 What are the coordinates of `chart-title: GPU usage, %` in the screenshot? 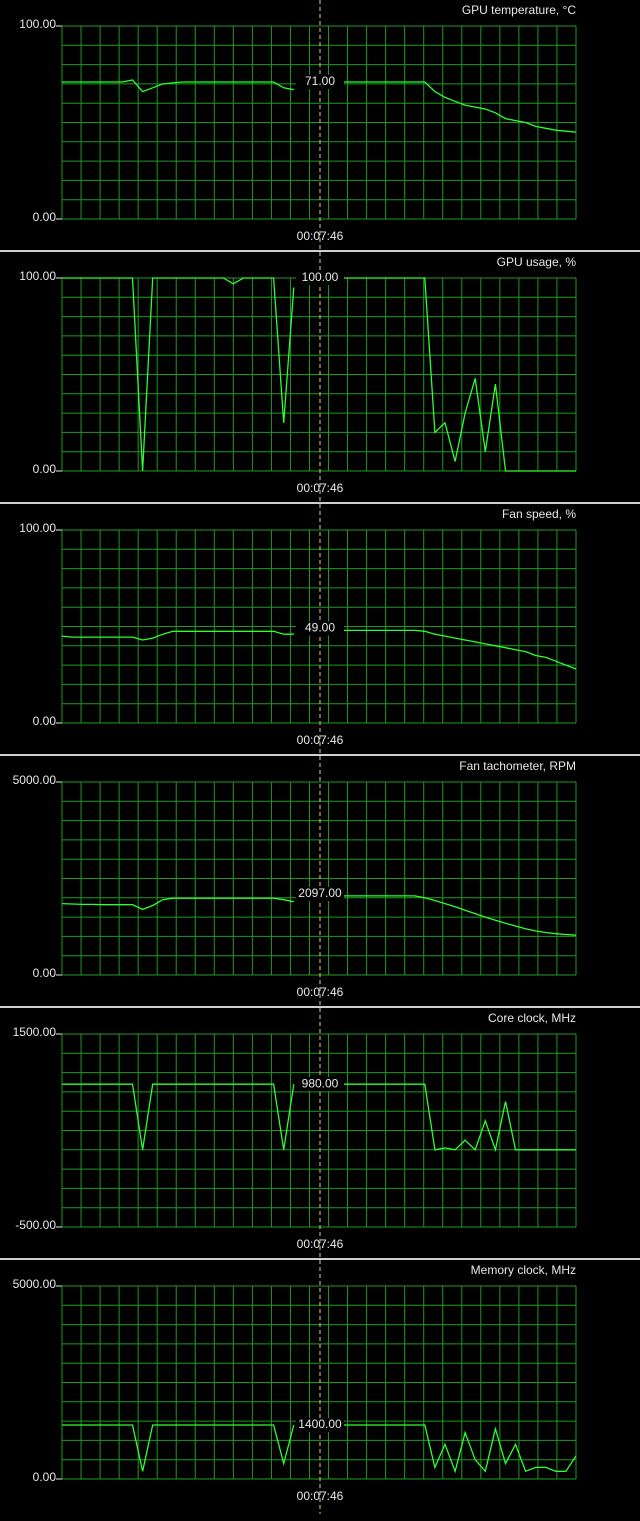 It's located at (537, 262).